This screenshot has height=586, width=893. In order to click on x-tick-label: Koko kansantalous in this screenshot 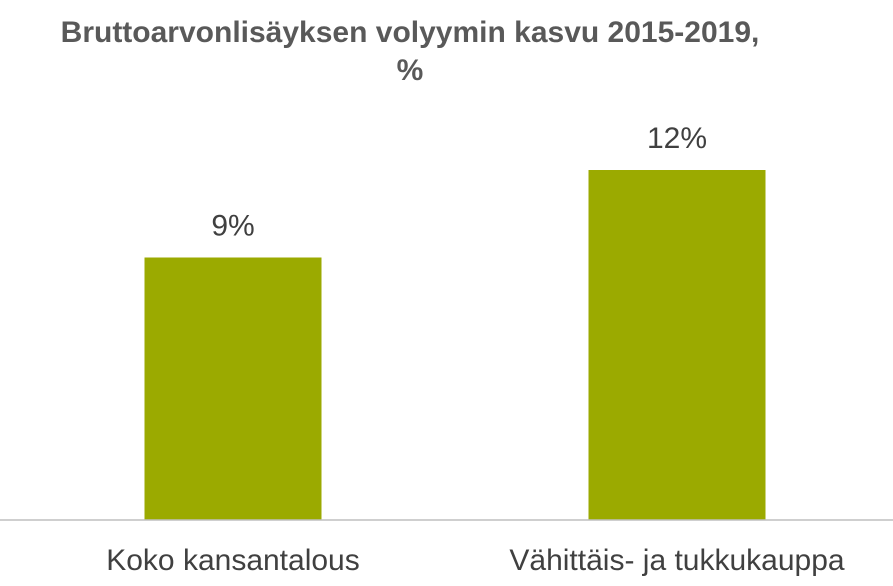, I will do `click(233, 560)`.